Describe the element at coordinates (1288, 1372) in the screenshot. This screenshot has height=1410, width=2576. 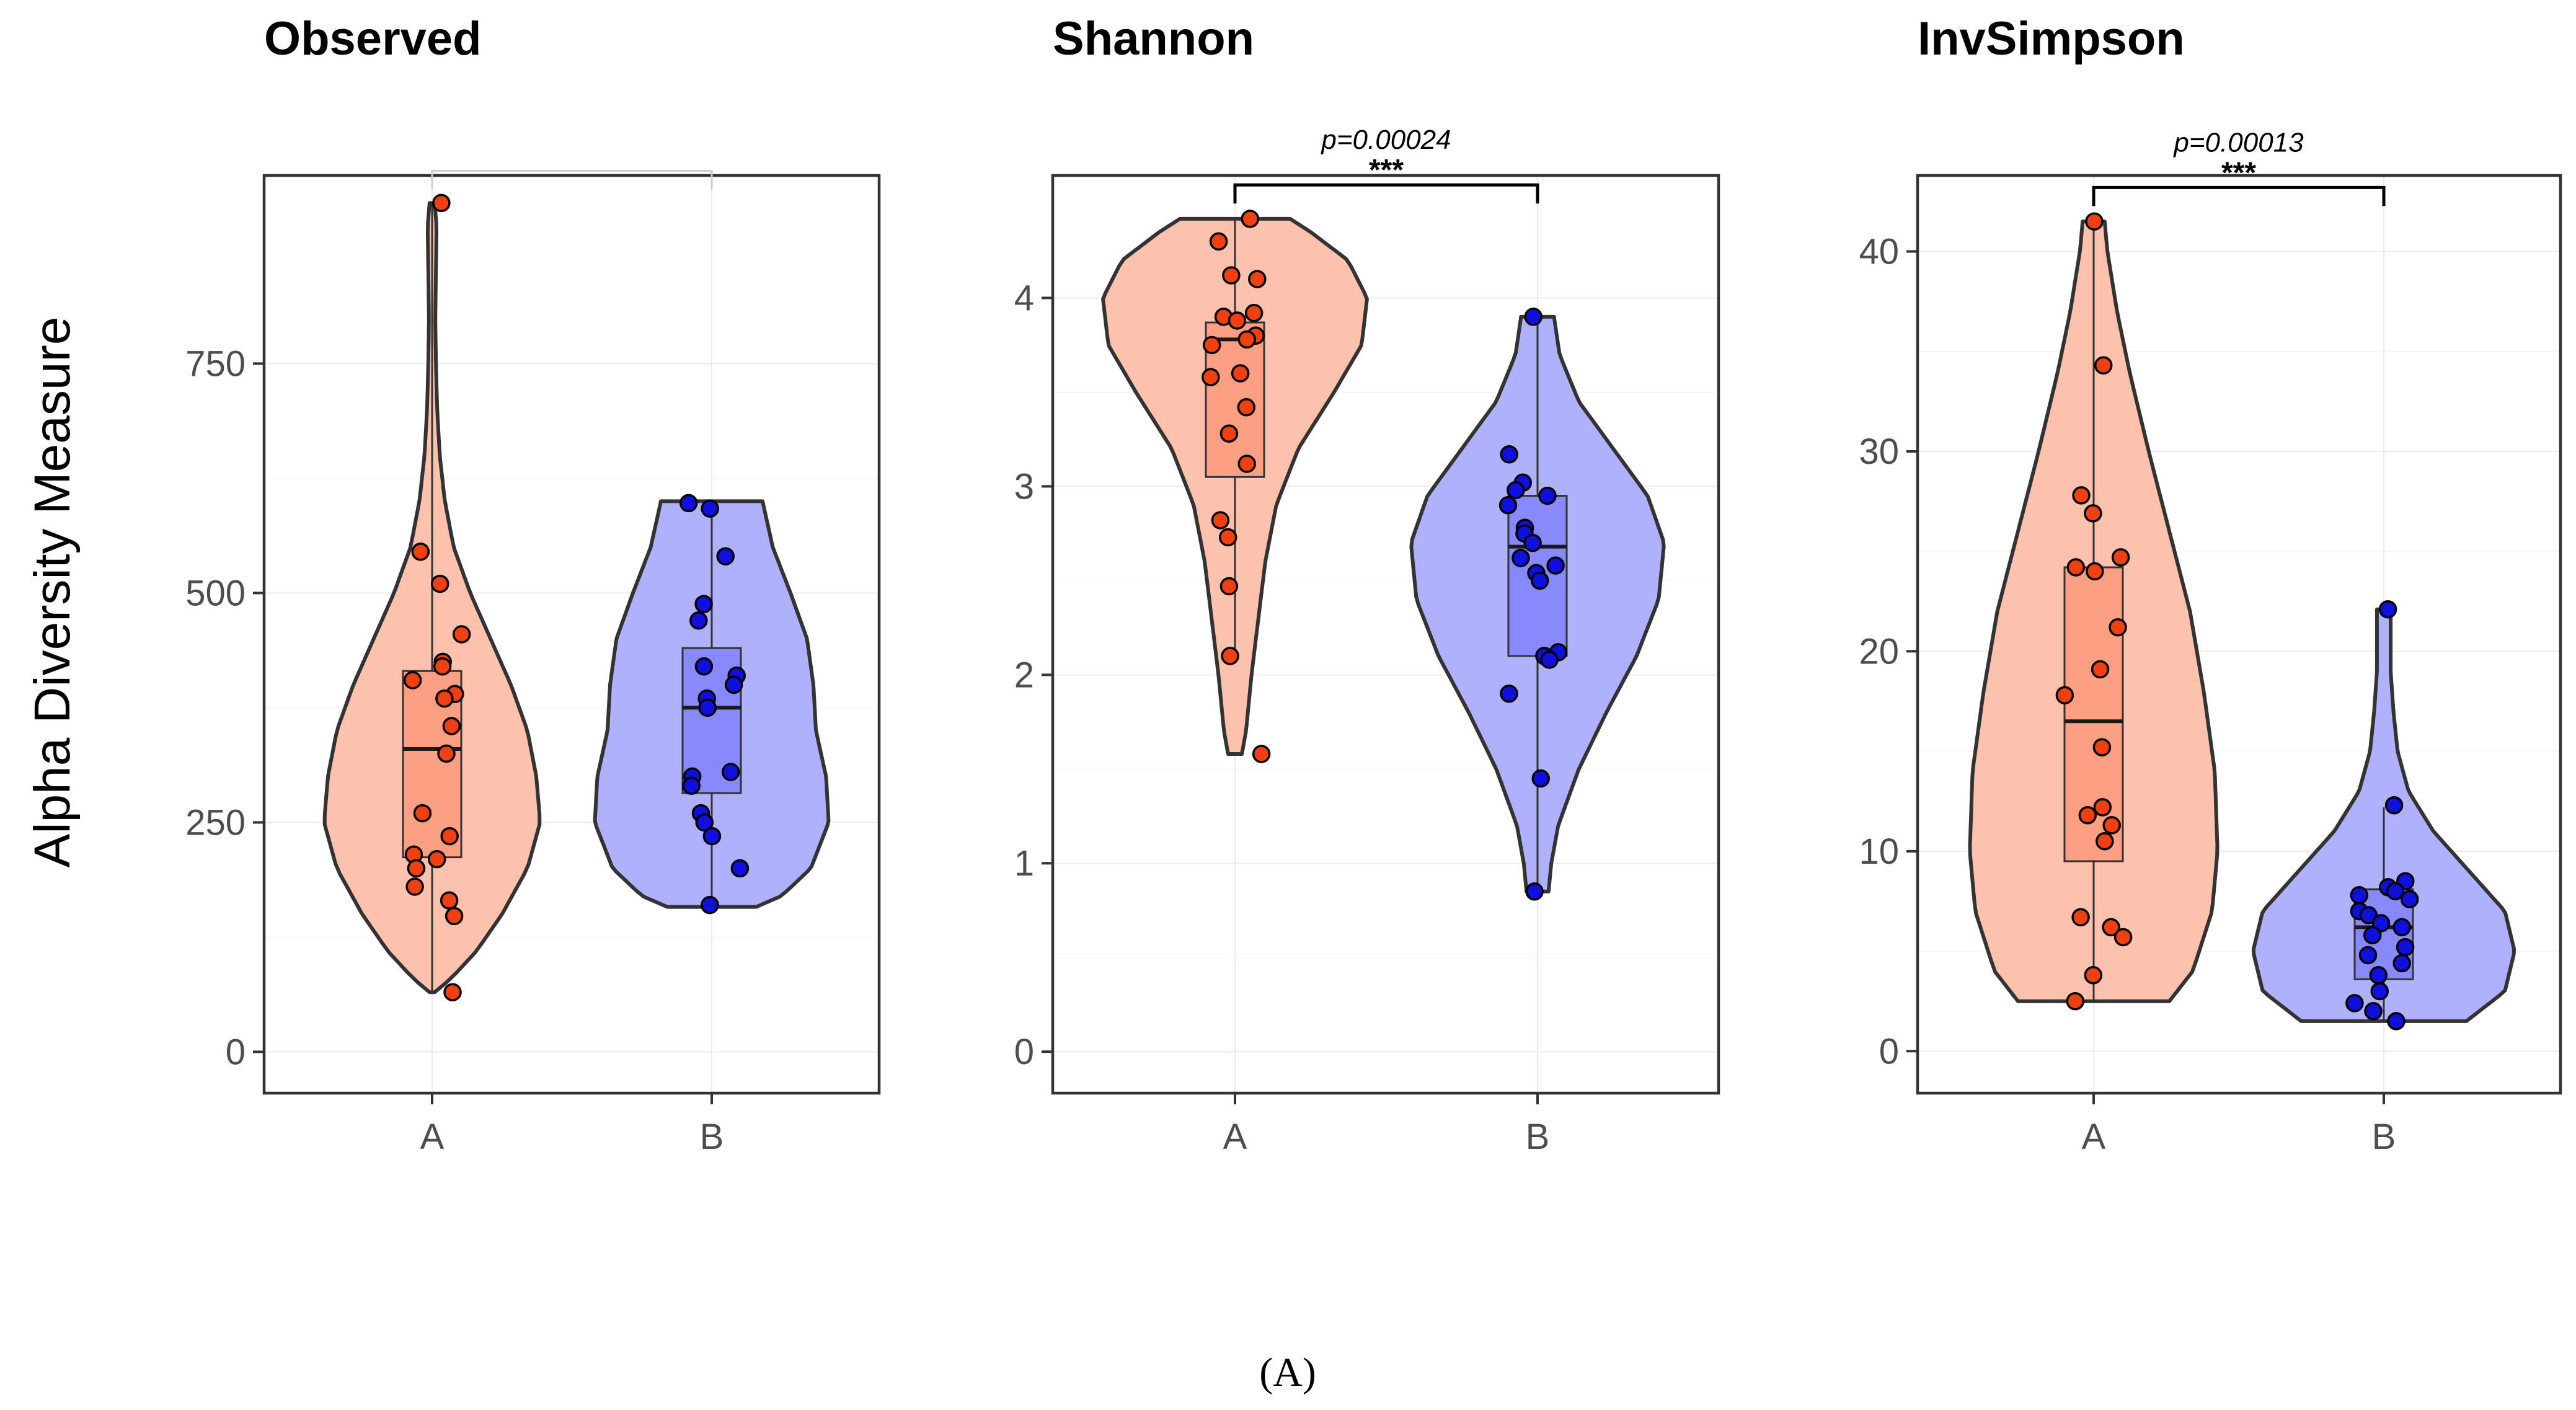
I see `figure-caption: (A)` at that location.